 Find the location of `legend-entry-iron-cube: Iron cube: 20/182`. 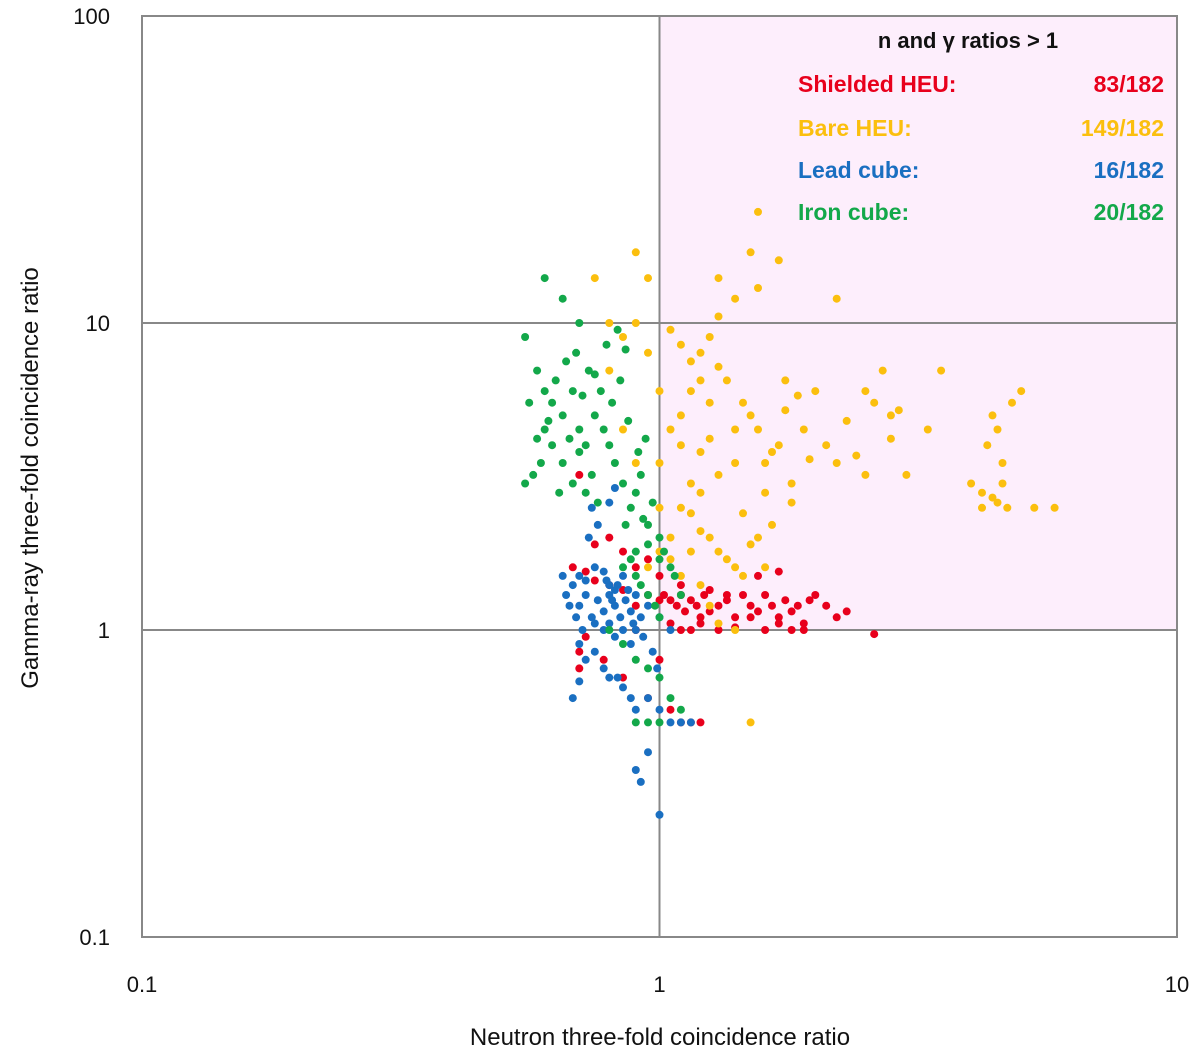

legend-entry-iron-cube: Iron cube: 20/182 is located at coordinates (981, 212).